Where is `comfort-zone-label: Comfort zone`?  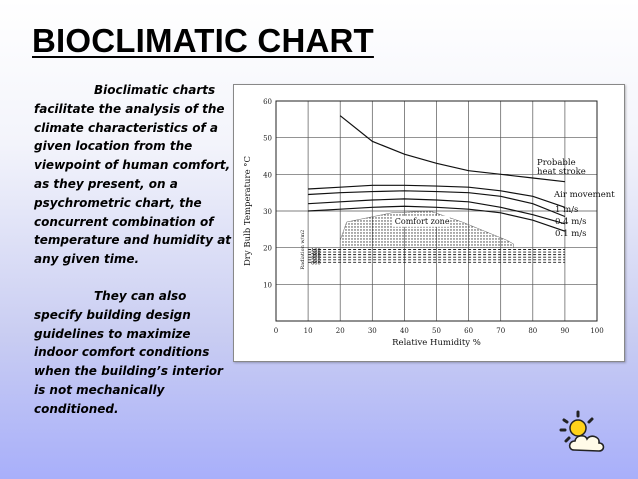
comfort-zone-label: Comfort zone is located at coordinates (422, 221).